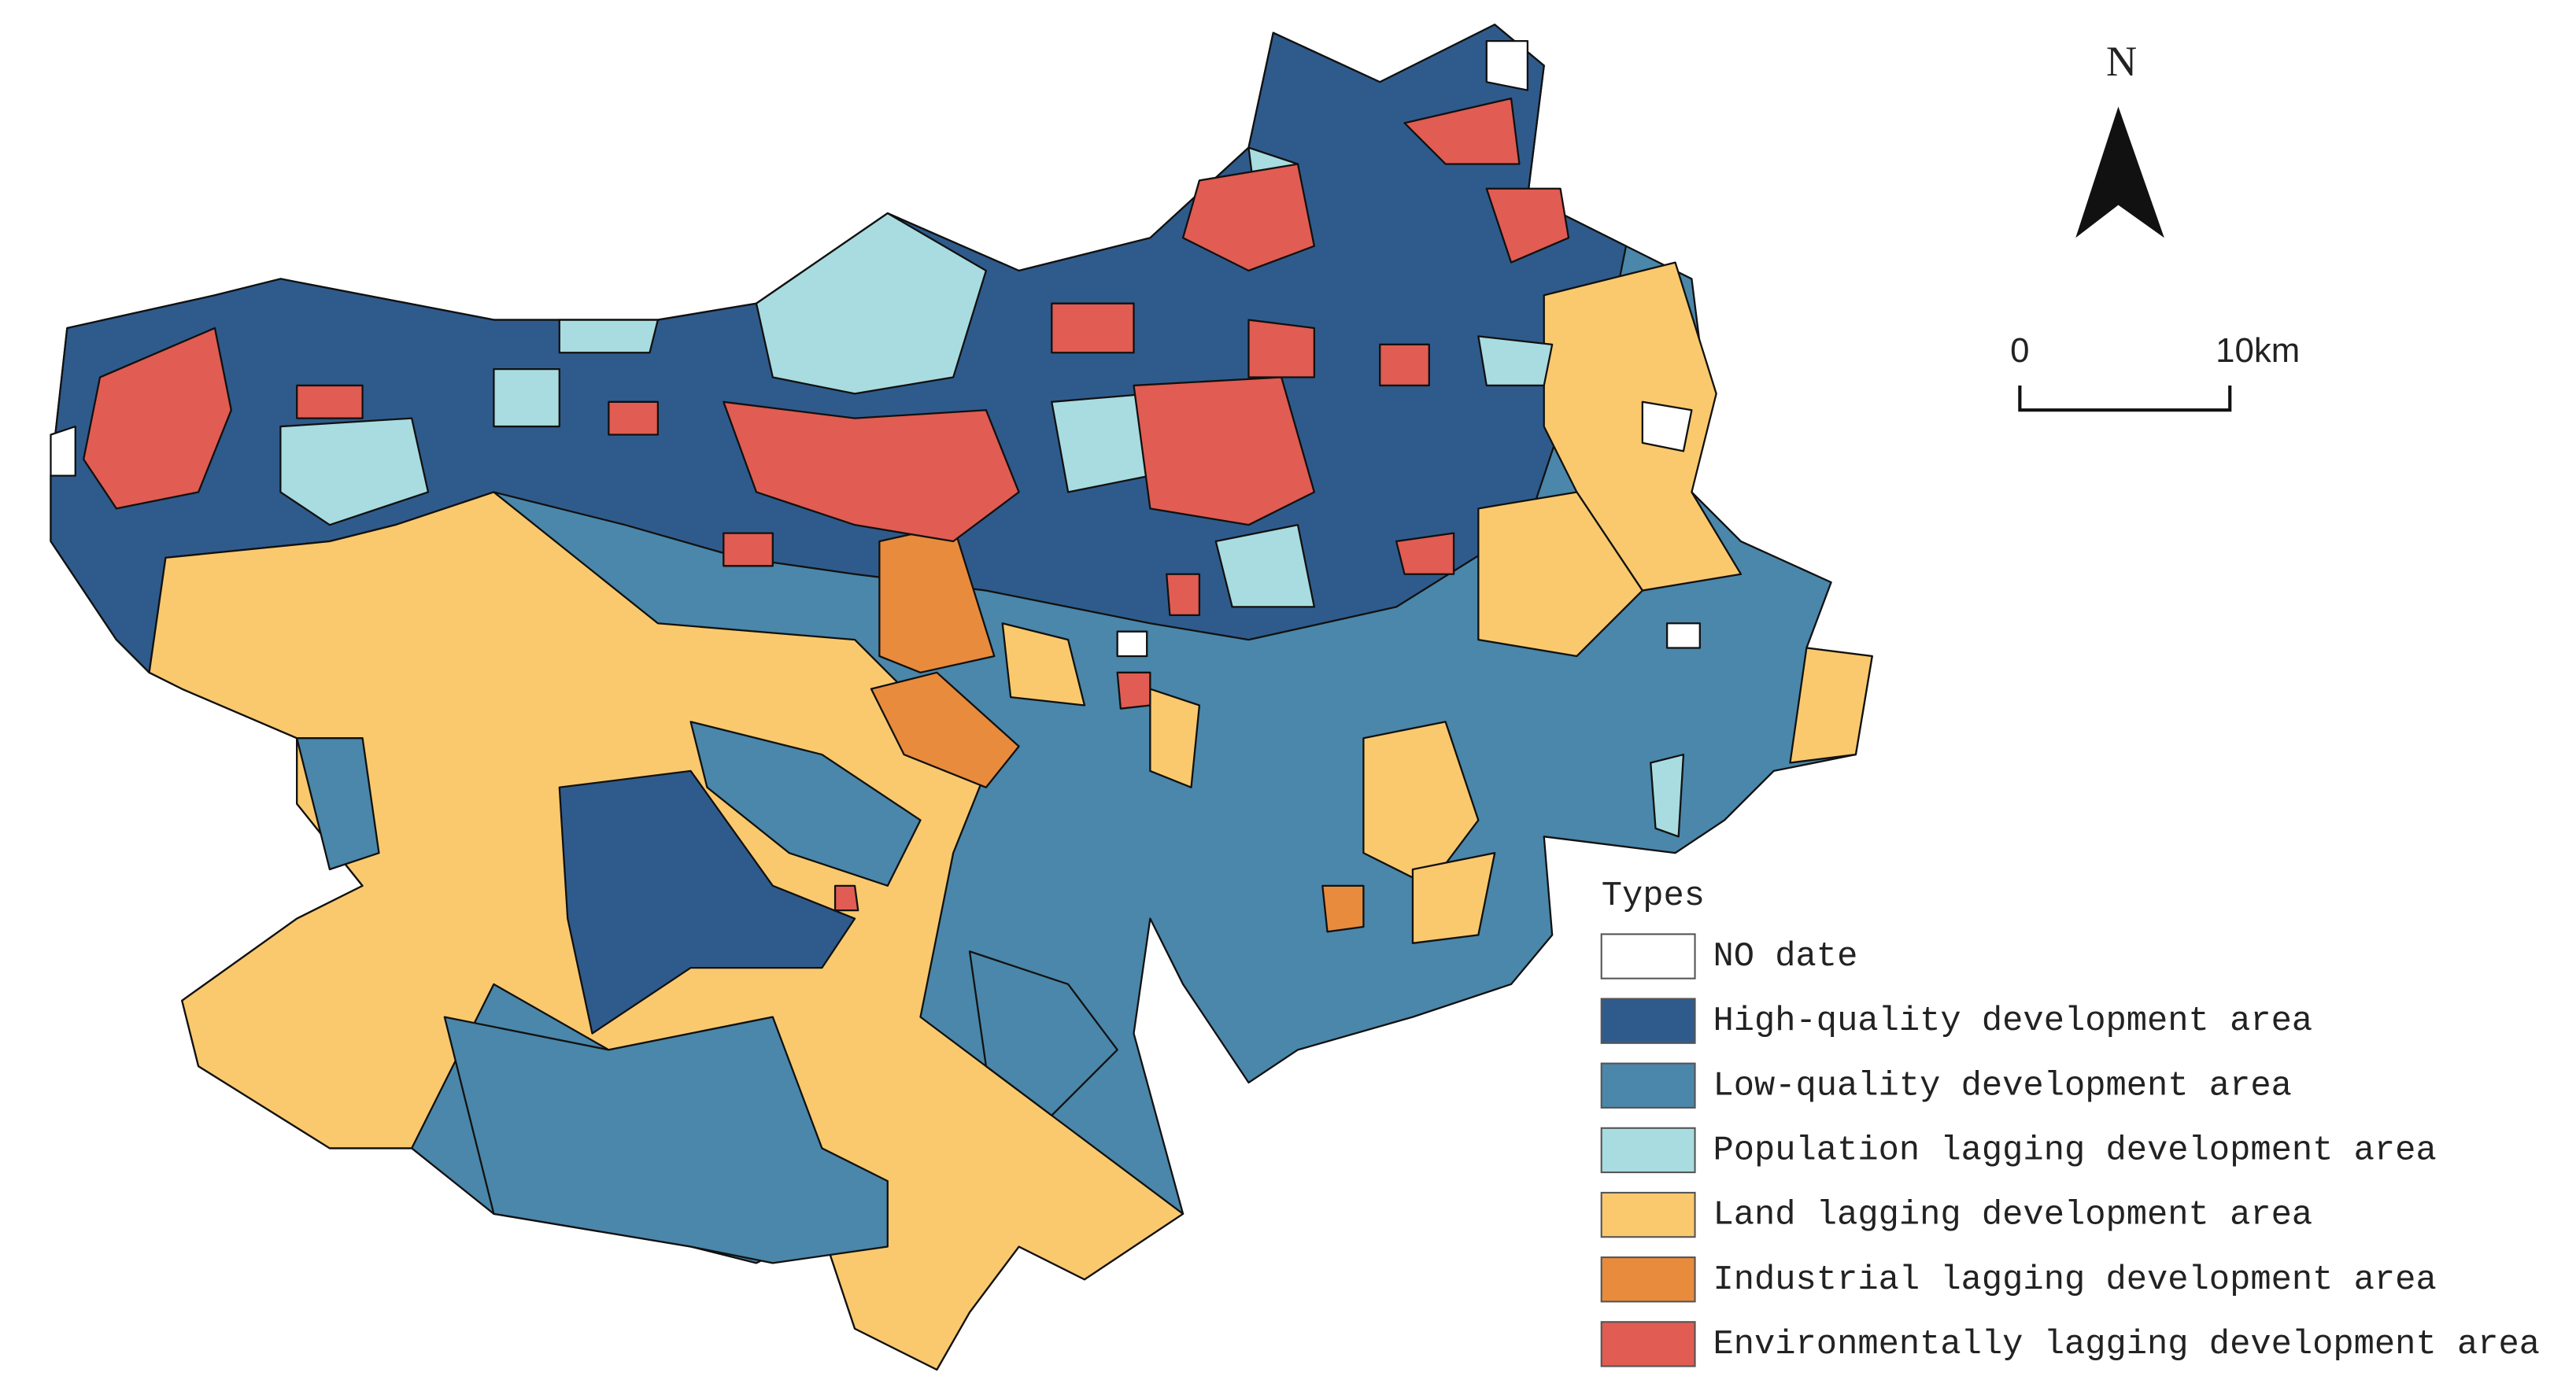 The width and height of the screenshot is (2576, 1391). What do you see at coordinates (2125, 398) in the screenshot?
I see `scale-bar` at bounding box center [2125, 398].